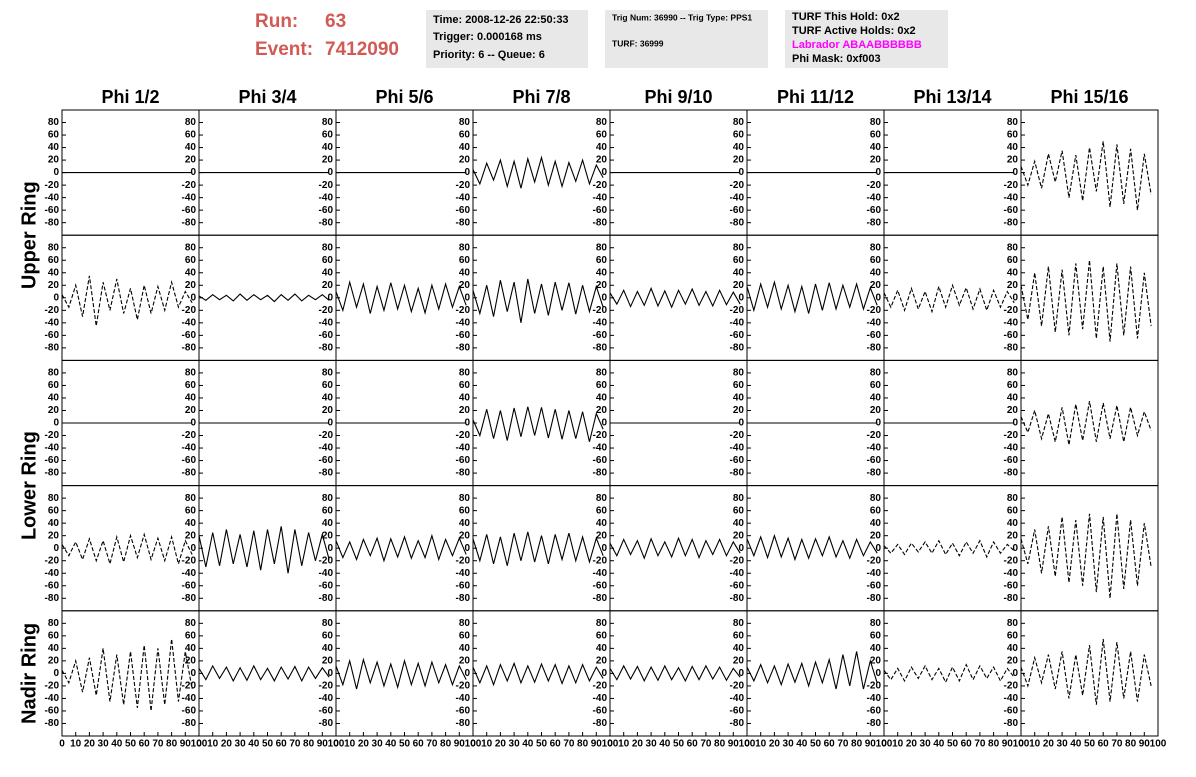 This screenshot has height=777, width=1196. What do you see at coordinates (638, 43) in the screenshot?
I see `info-text: TURF: 36999` at bounding box center [638, 43].